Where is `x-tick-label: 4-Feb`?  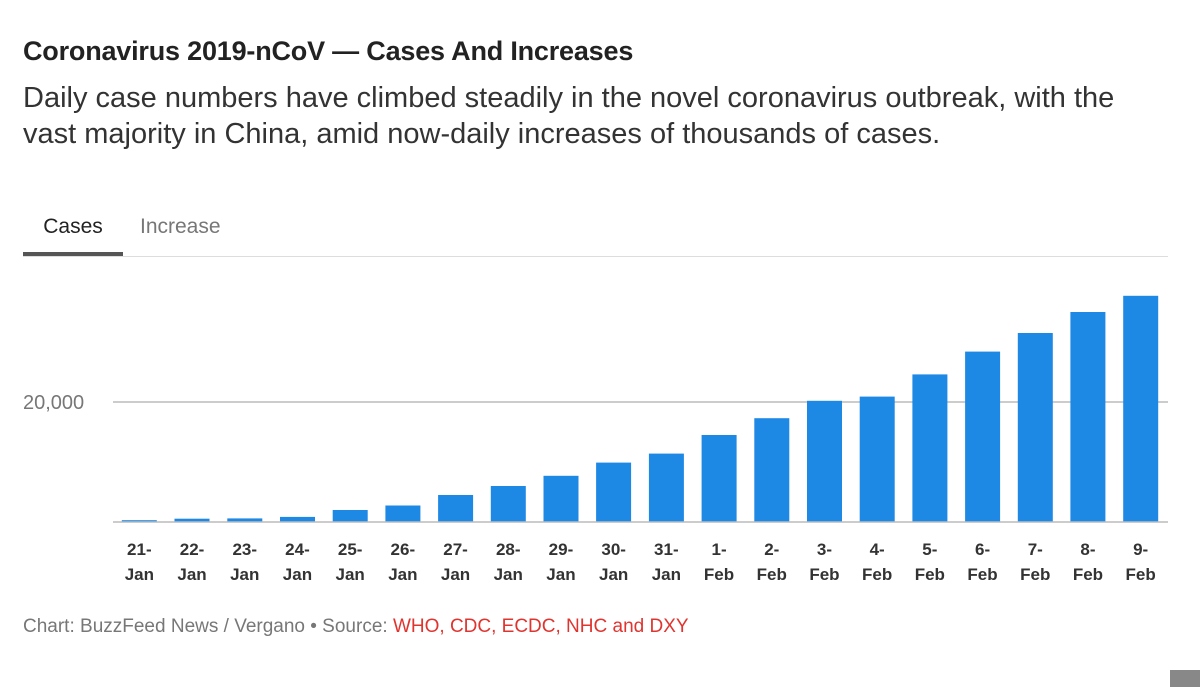 x-tick-label: 4-Feb is located at coordinates (877, 562).